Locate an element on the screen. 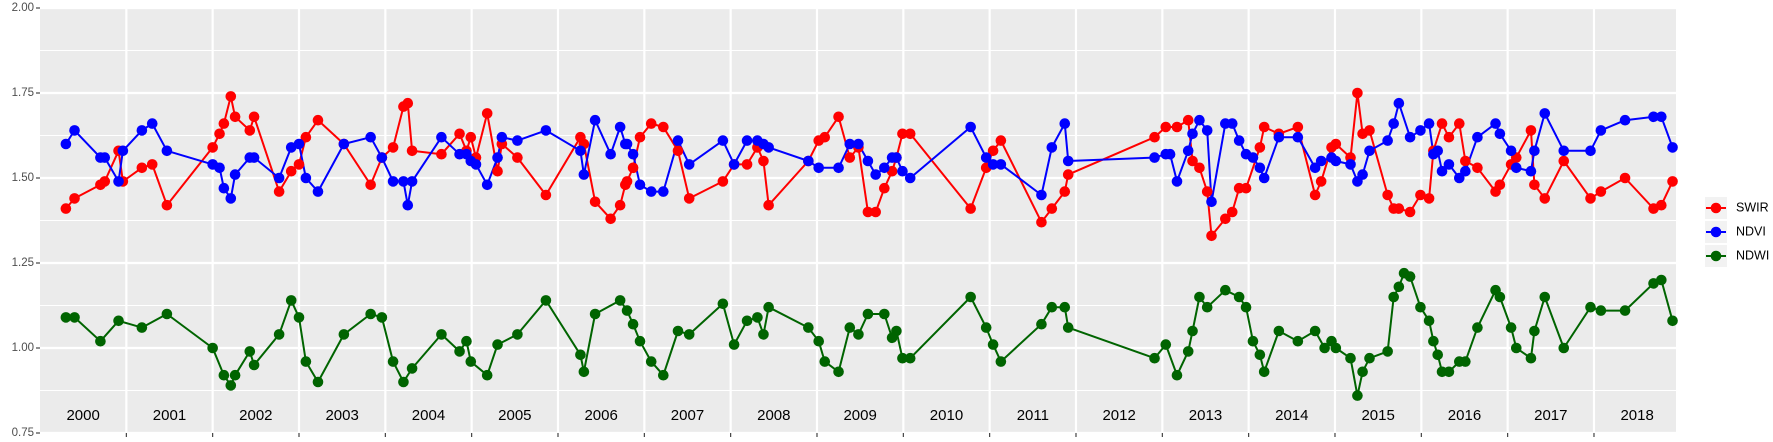 Image resolution: width=1773 pixels, height=442 pixels. year-label: 2007 is located at coordinates (687, 415).